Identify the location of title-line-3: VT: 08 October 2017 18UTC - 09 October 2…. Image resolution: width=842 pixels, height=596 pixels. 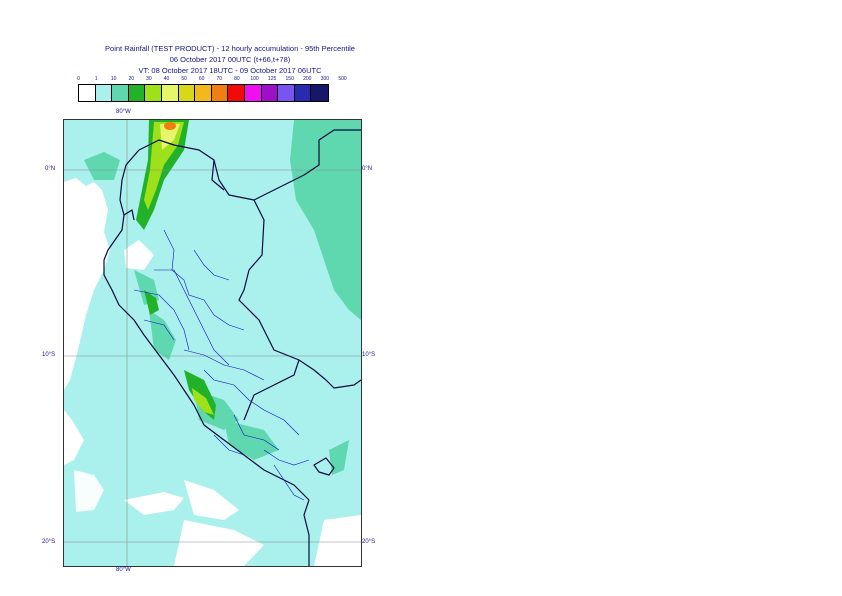
(230, 70).